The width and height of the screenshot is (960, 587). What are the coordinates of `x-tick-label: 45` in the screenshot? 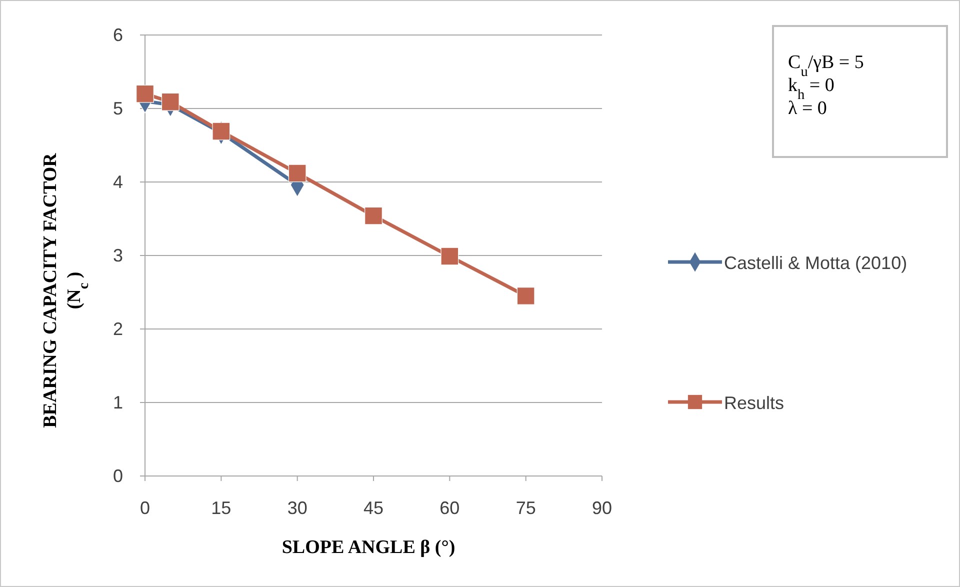 It's located at (373, 508).